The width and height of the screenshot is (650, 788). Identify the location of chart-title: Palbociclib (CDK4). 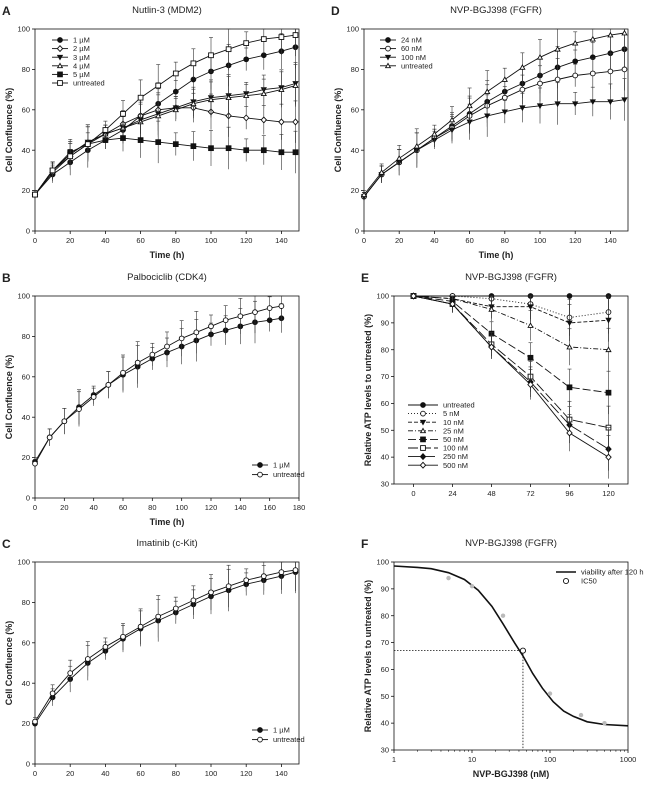
(167, 277).